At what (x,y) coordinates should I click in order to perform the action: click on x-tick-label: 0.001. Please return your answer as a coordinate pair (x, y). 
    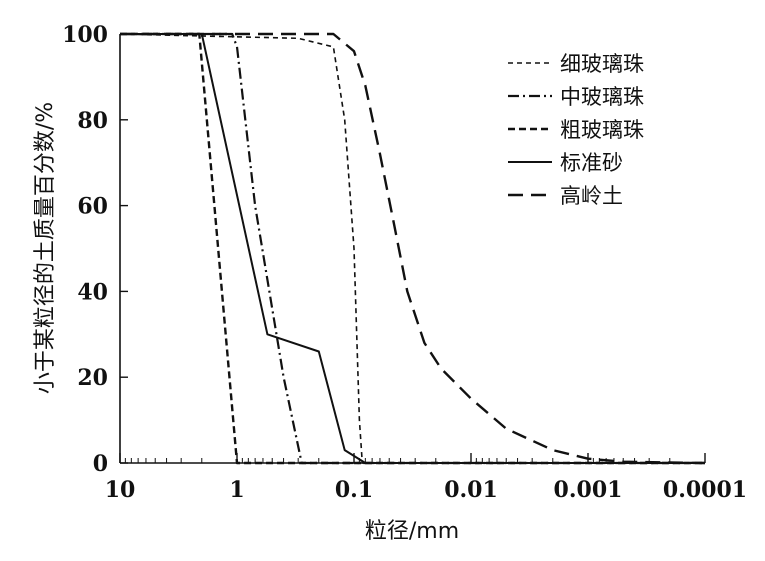
    Looking at the image, I should click on (588, 490).